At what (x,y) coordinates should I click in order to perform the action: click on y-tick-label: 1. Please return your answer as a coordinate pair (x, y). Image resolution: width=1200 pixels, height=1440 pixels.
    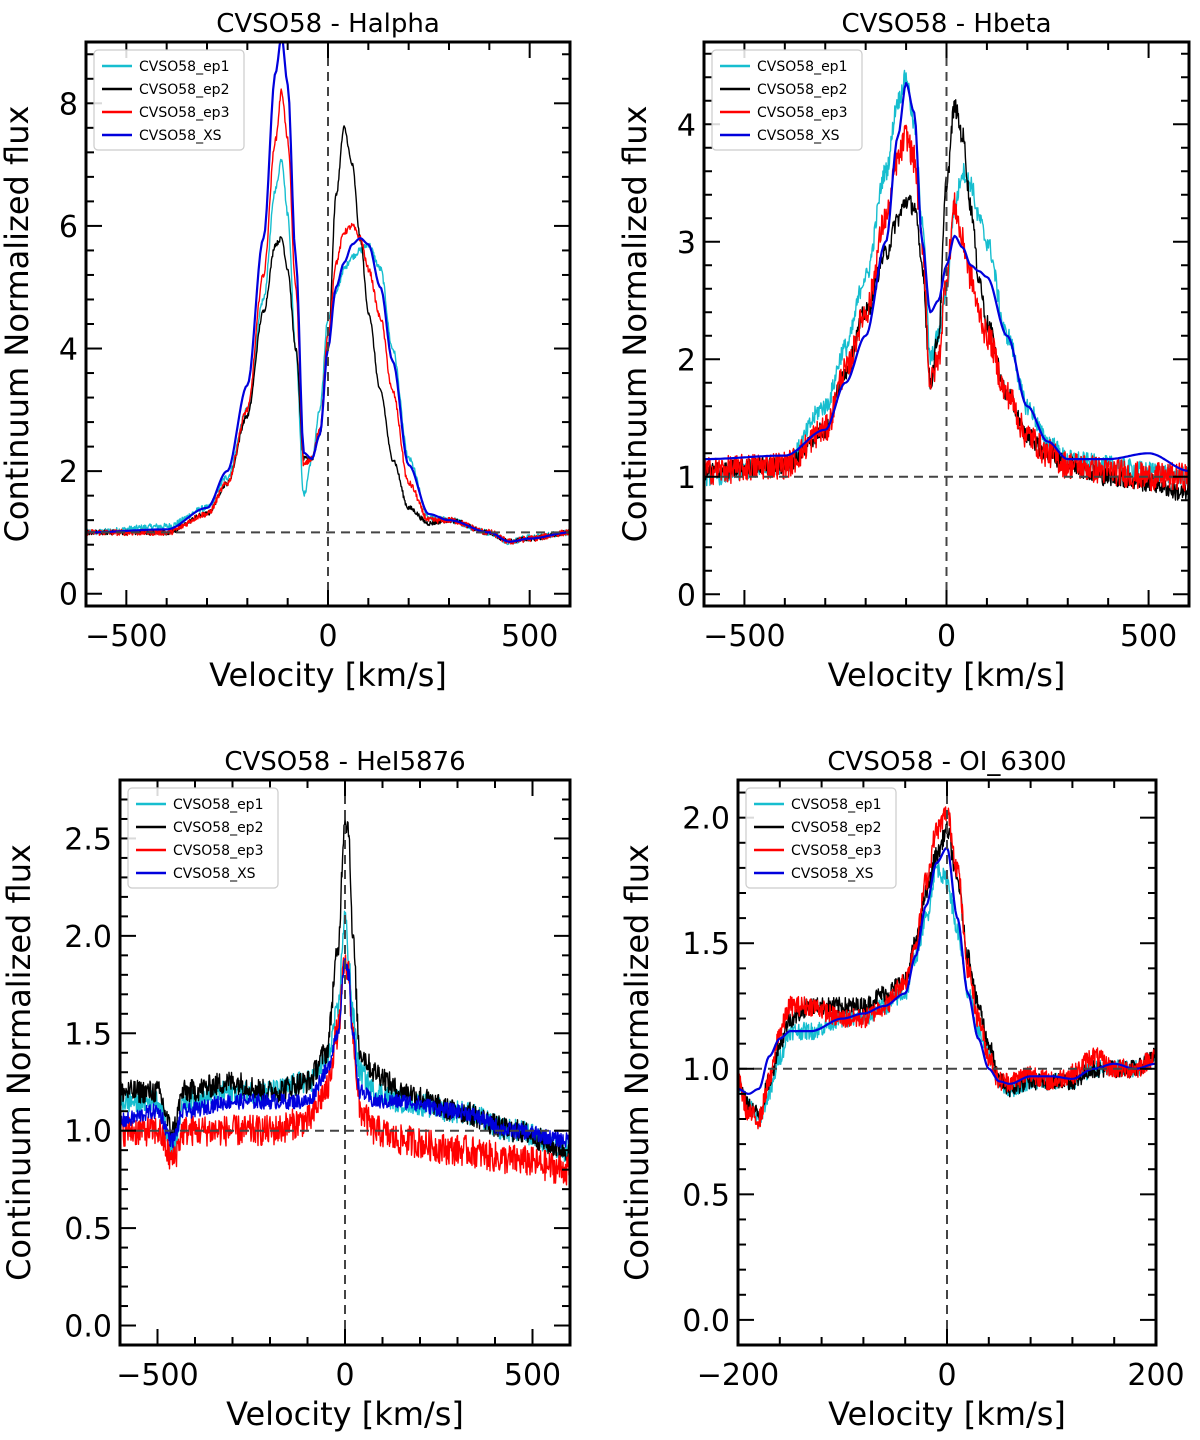
    Looking at the image, I should click on (686, 478).